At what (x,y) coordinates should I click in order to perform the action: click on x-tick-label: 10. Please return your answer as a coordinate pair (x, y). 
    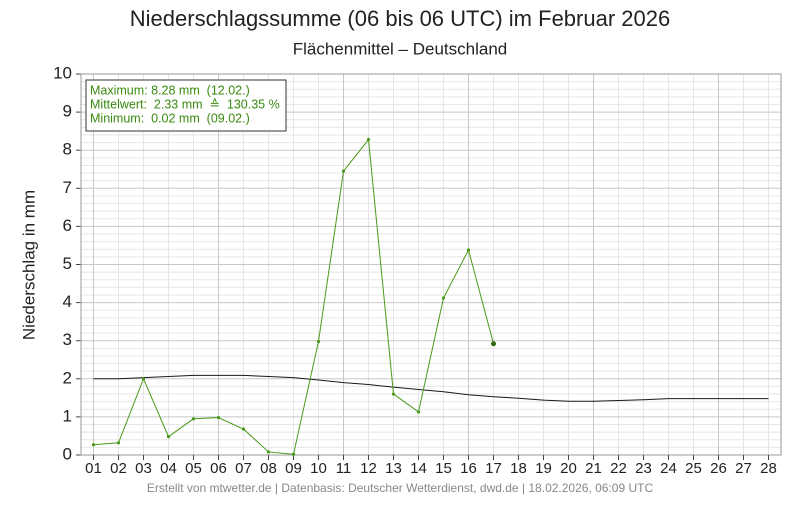
    Looking at the image, I should click on (318, 468).